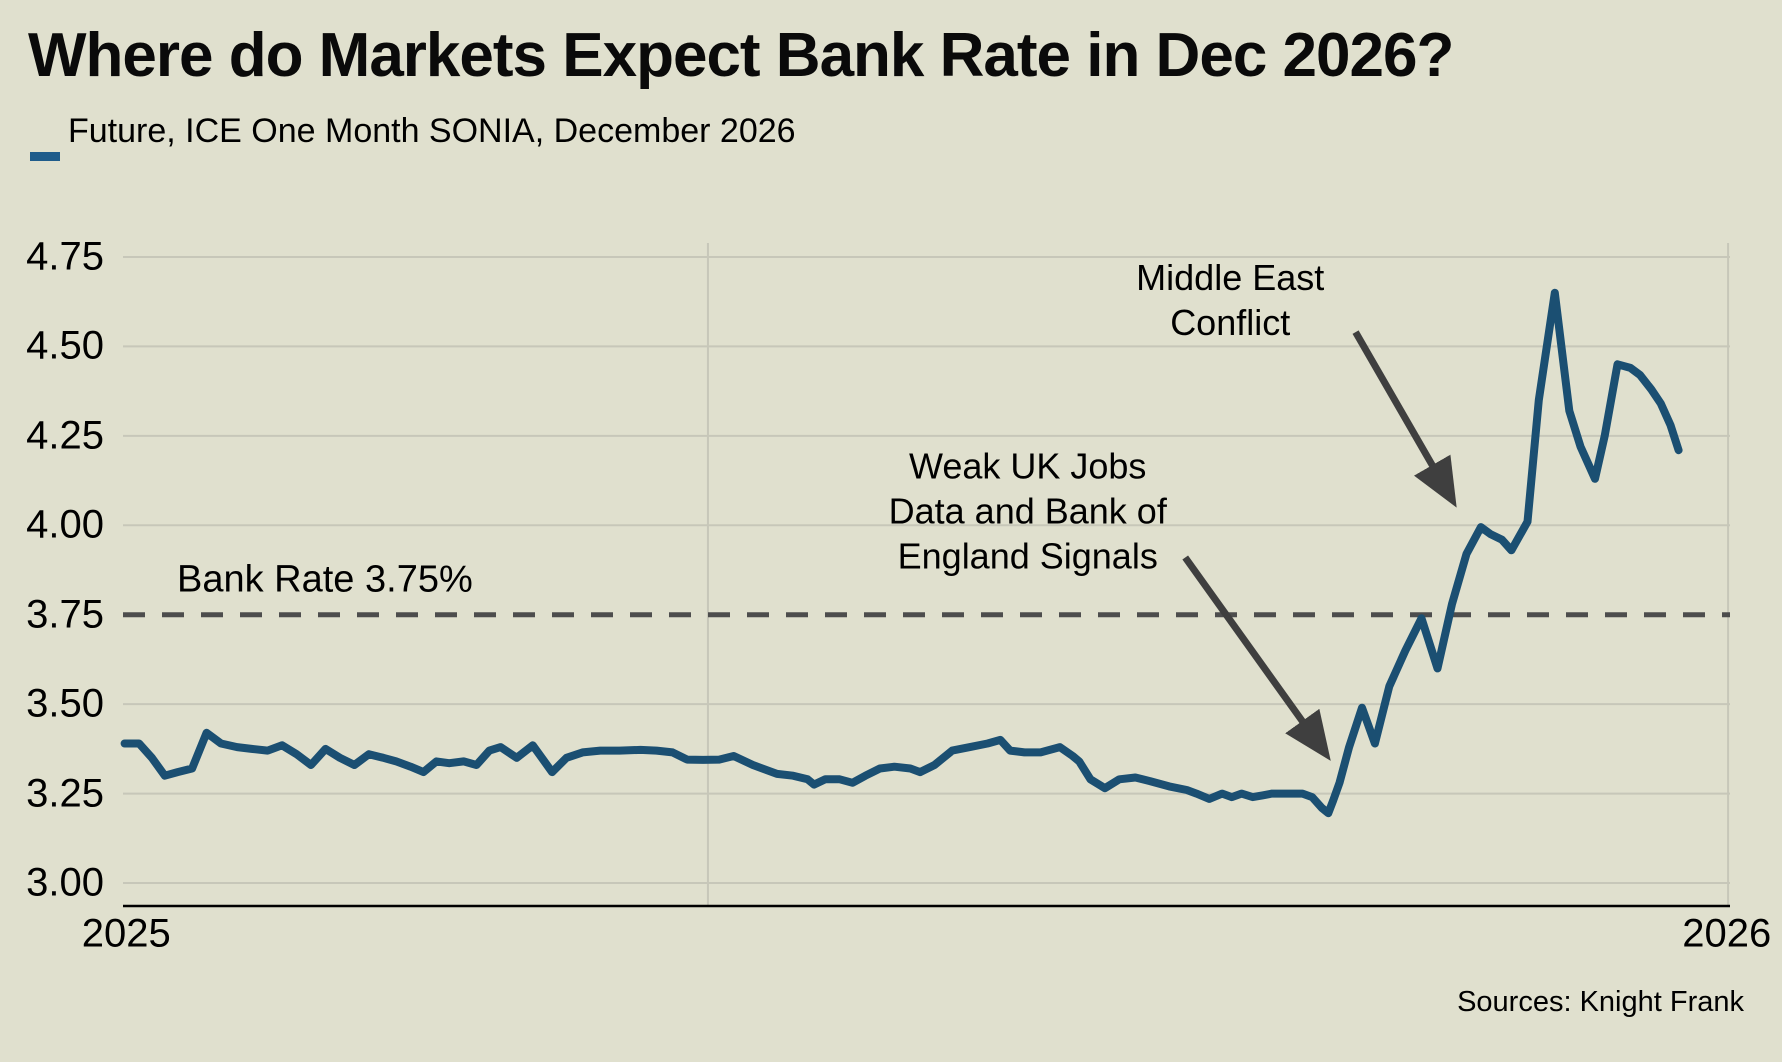 This screenshot has width=1782, height=1062. Describe the element at coordinates (126, 933) in the screenshot. I see `x-tick-label: 2025` at that location.